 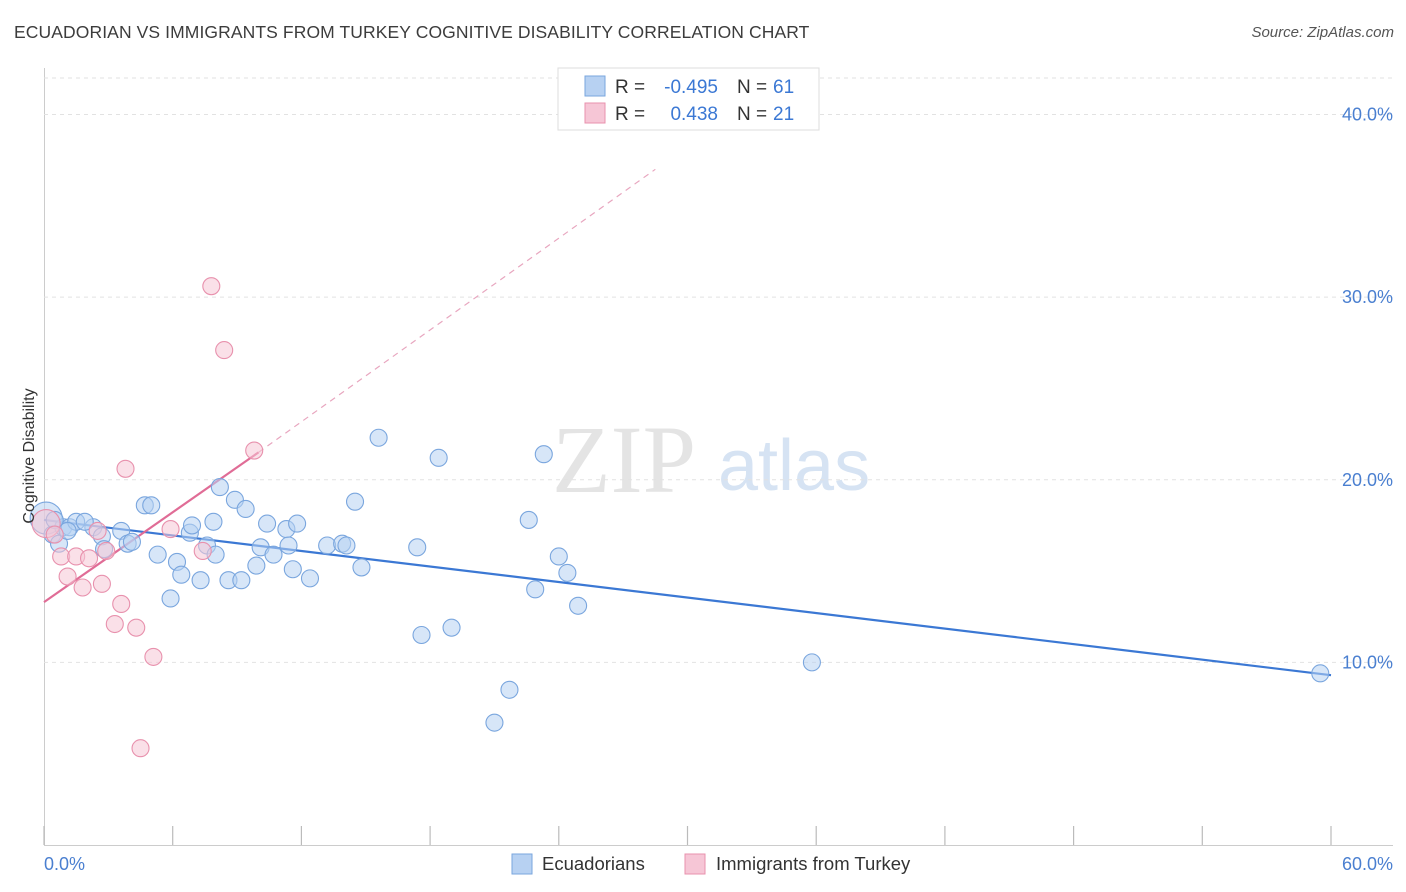 I want to click on y-tick-label: 10.0%, so click(x=1367, y=662).